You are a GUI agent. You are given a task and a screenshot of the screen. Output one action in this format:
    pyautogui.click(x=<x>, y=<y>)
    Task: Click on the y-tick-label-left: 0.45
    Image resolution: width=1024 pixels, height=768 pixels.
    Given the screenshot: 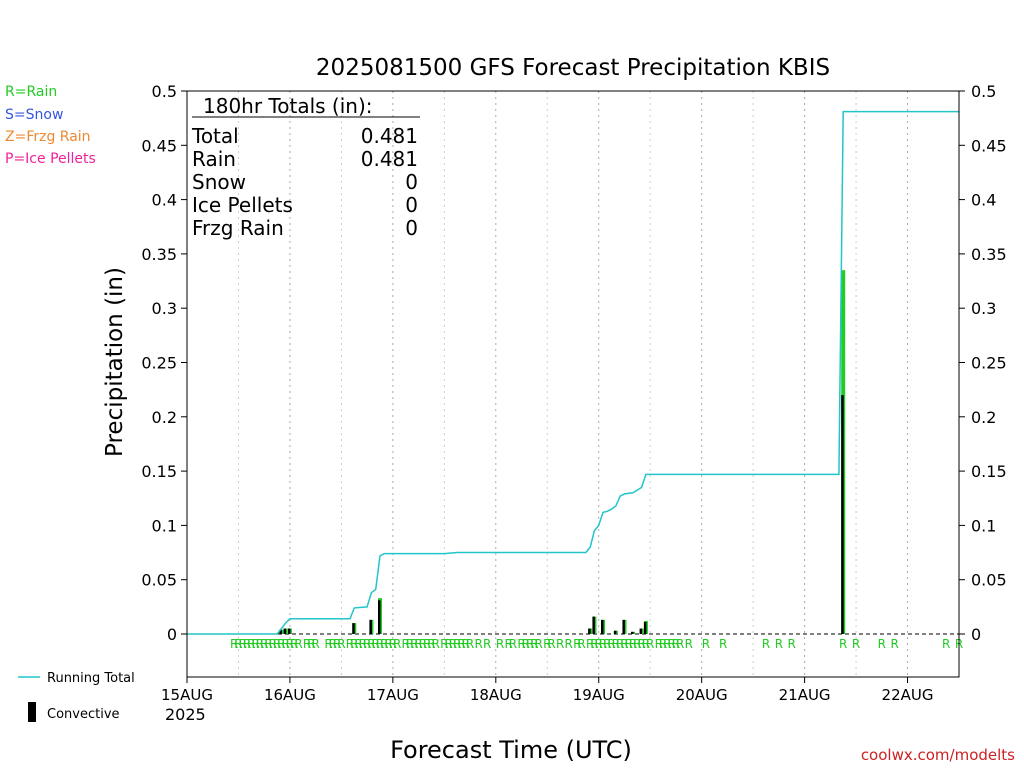 What is the action you would take?
    pyautogui.click(x=159, y=145)
    